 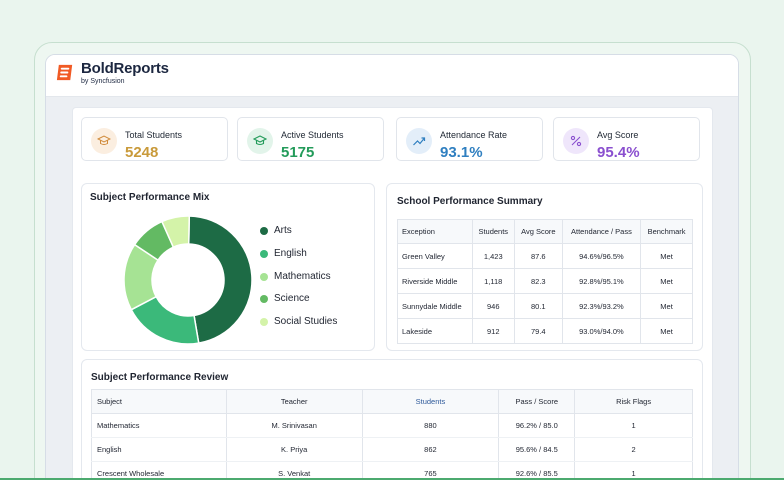 I want to click on kpi-value: 93.1%, so click(x=461, y=152).